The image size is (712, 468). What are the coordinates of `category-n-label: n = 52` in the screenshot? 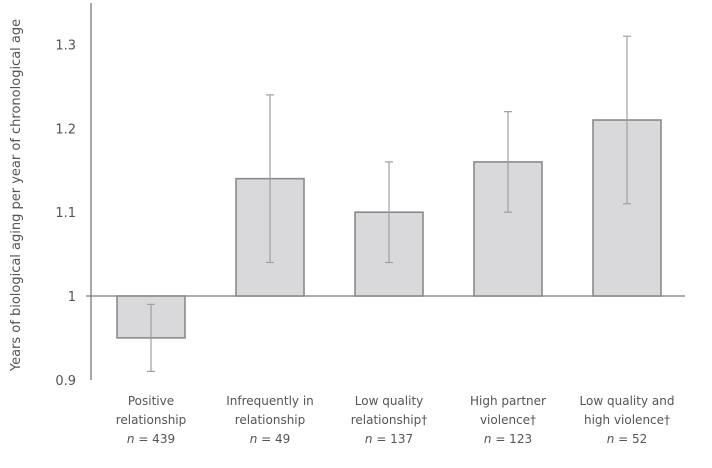 It's located at (627, 439).